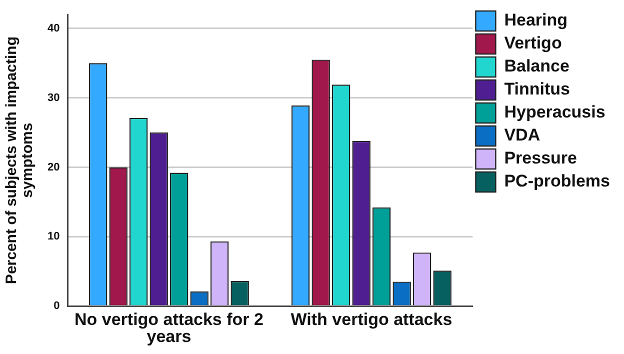 The width and height of the screenshot is (624, 354). Describe the element at coordinates (53, 28) in the screenshot. I see `y-tick-label: 40` at that location.